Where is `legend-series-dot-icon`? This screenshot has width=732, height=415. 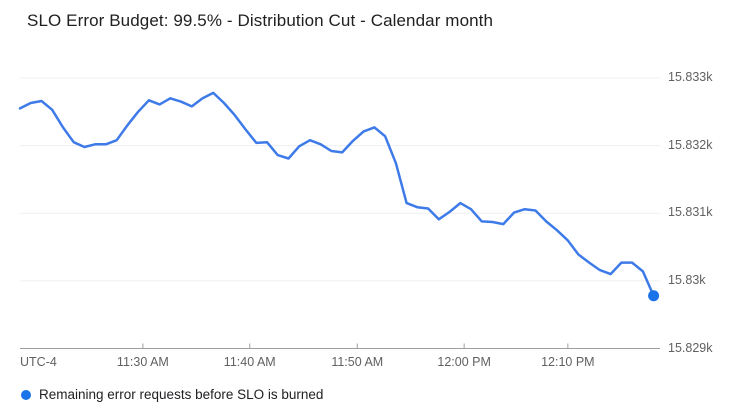 legend-series-dot-icon is located at coordinates (26, 394).